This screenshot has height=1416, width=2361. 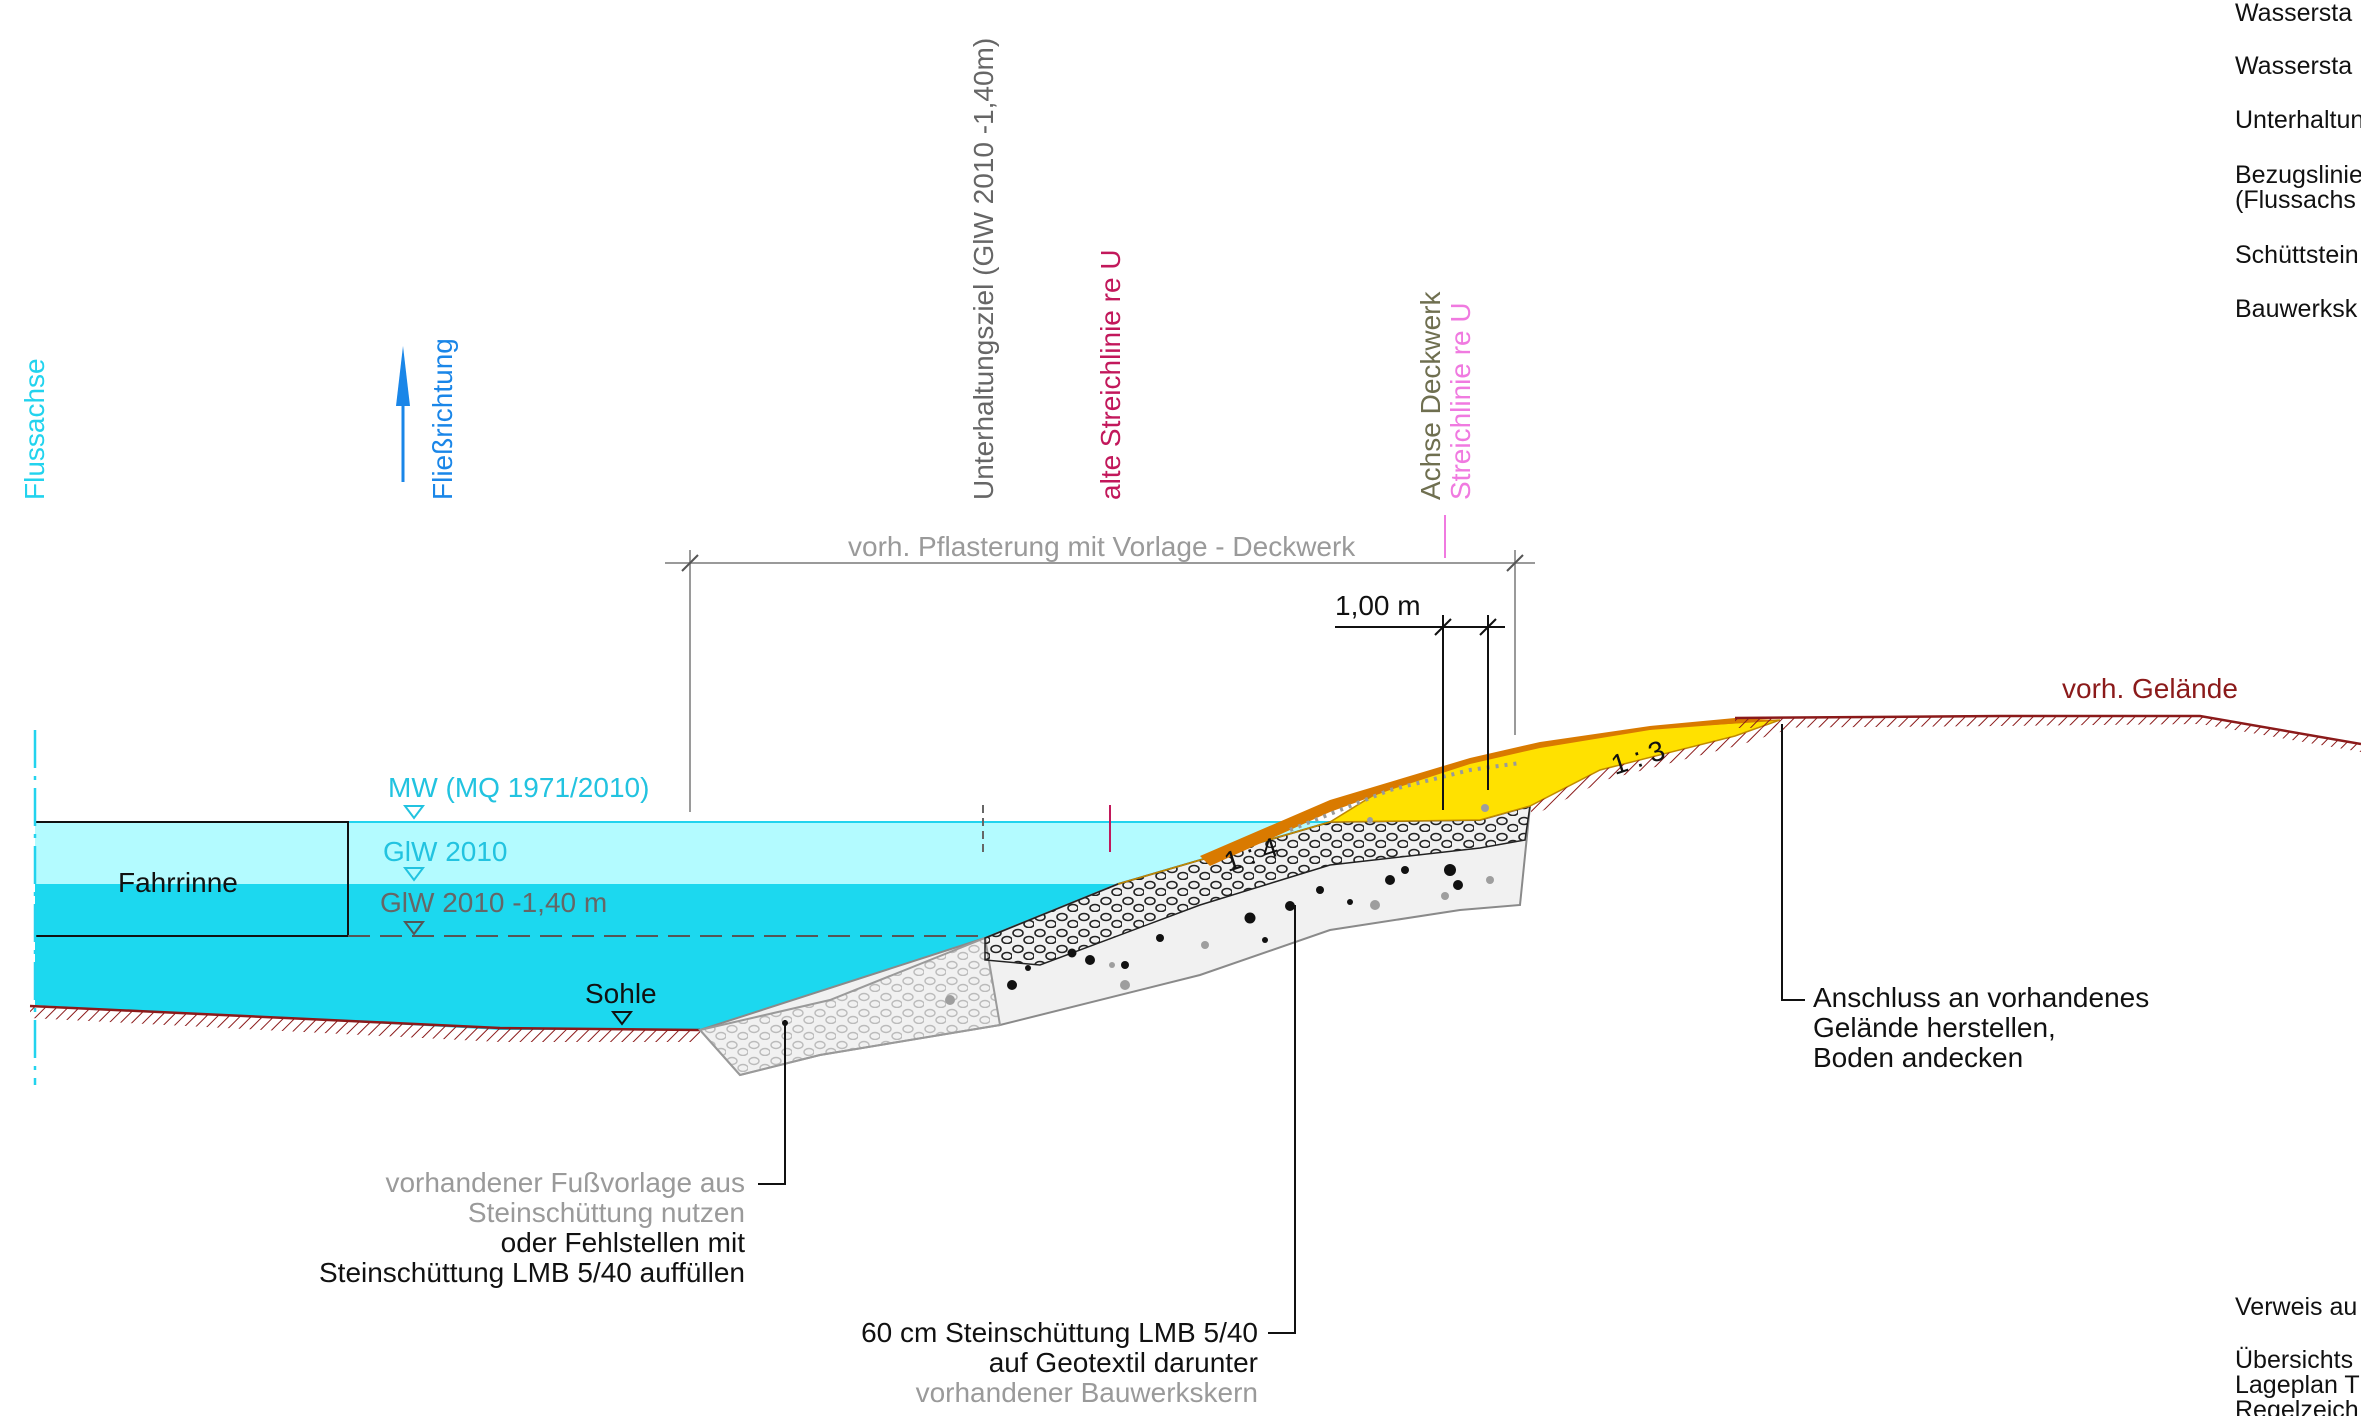 I want to click on fahrrinne-box: Fahrrinne, so click(x=192, y=879).